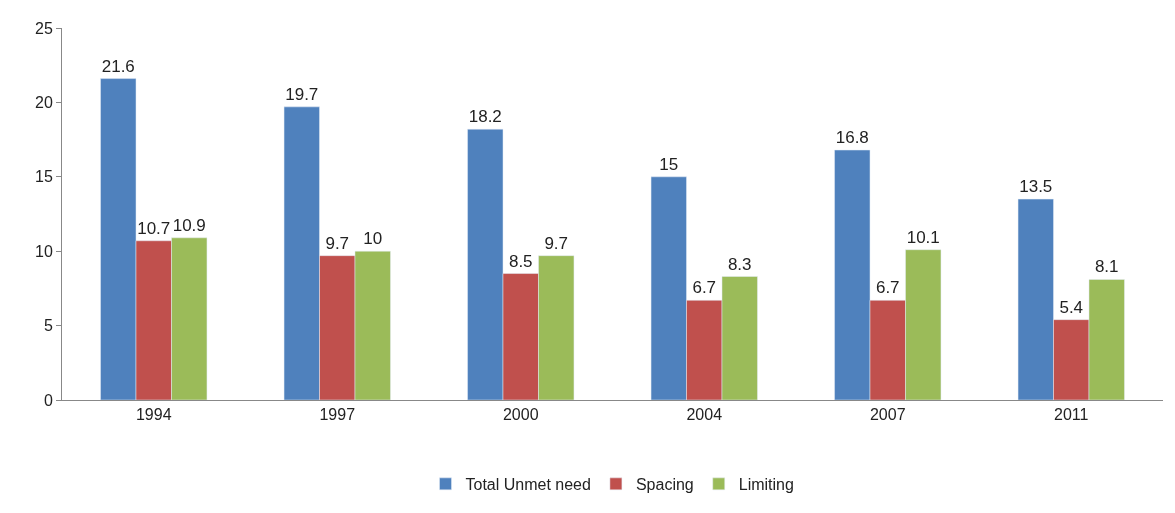 This screenshot has height=513, width=1175. What do you see at coordinates (485, 117) in the screenshot?
I see `data-label: 18.2` at bounding box center [485, 117].